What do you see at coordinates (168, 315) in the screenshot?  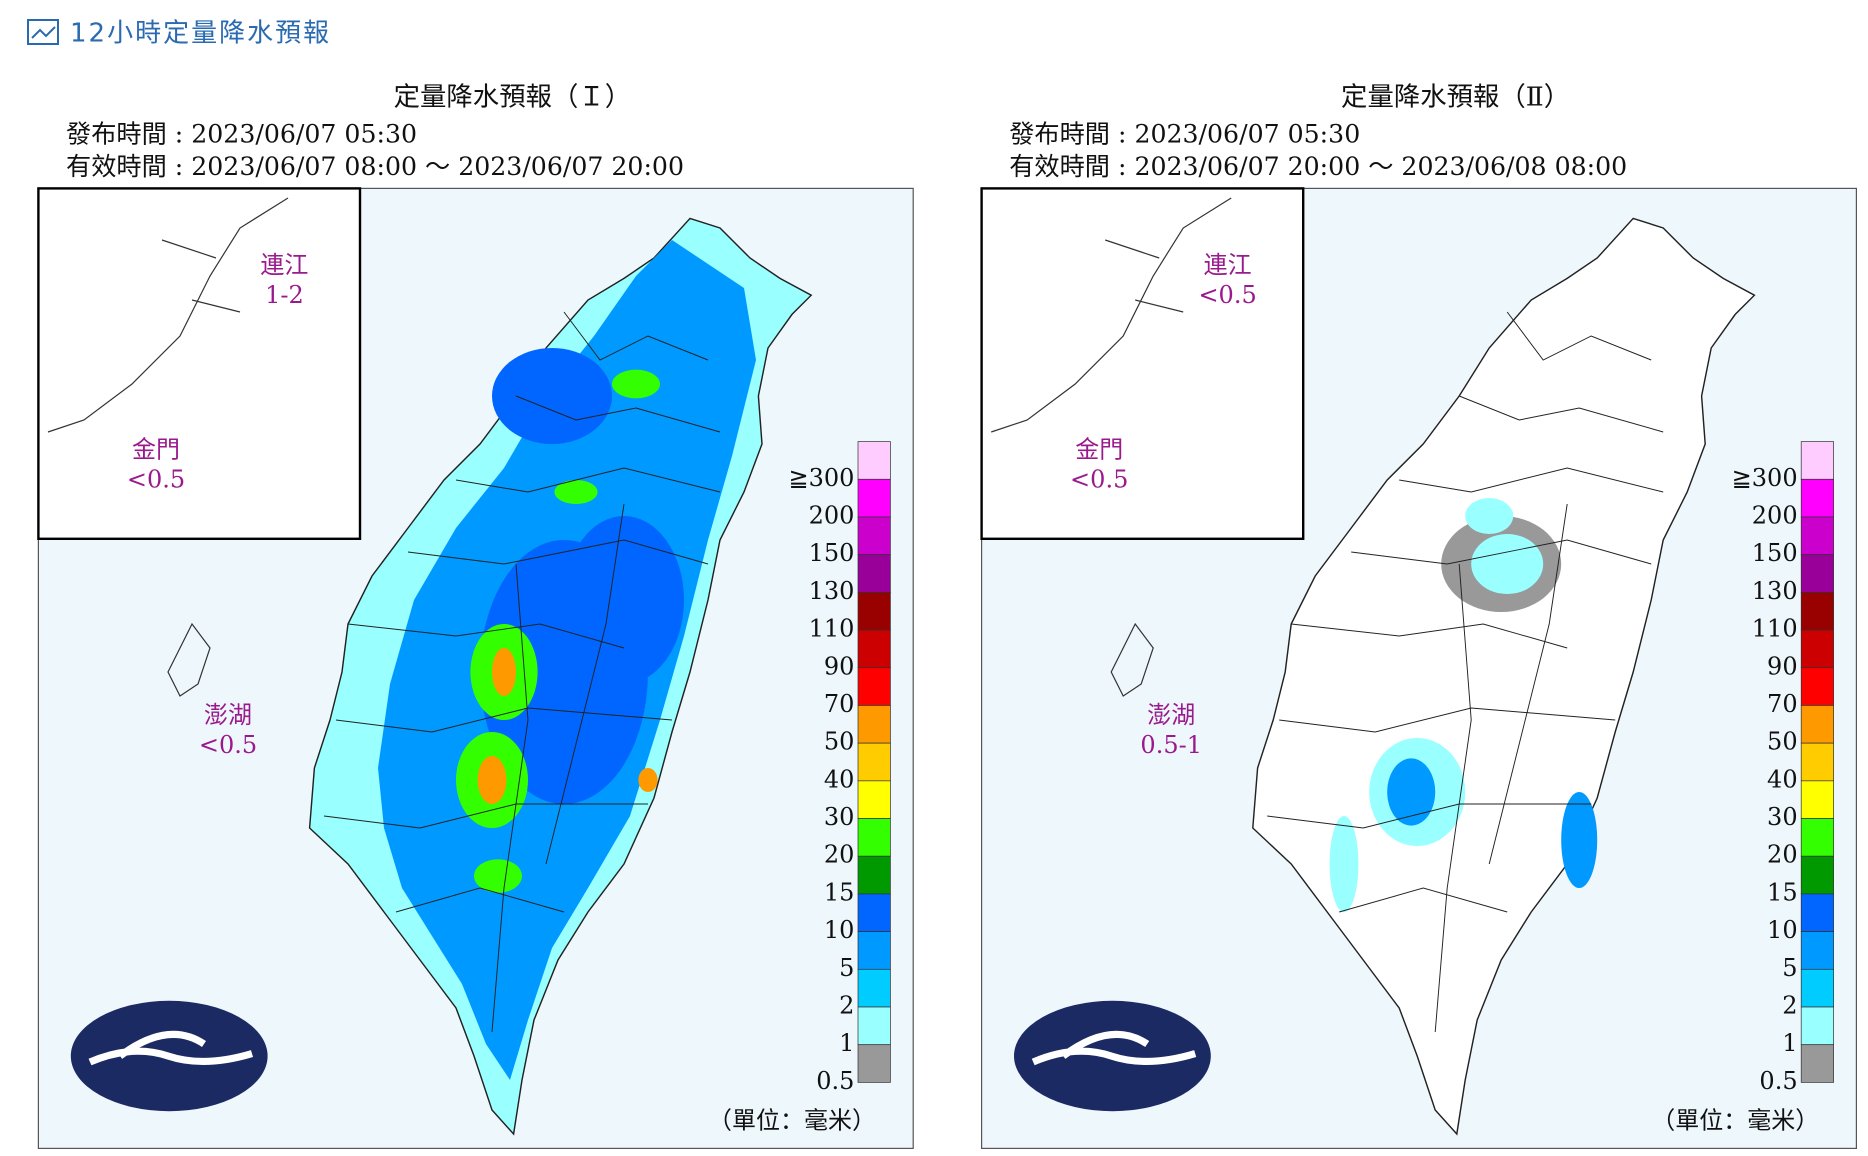 I see `coastline` at bounding box center [168, 315].